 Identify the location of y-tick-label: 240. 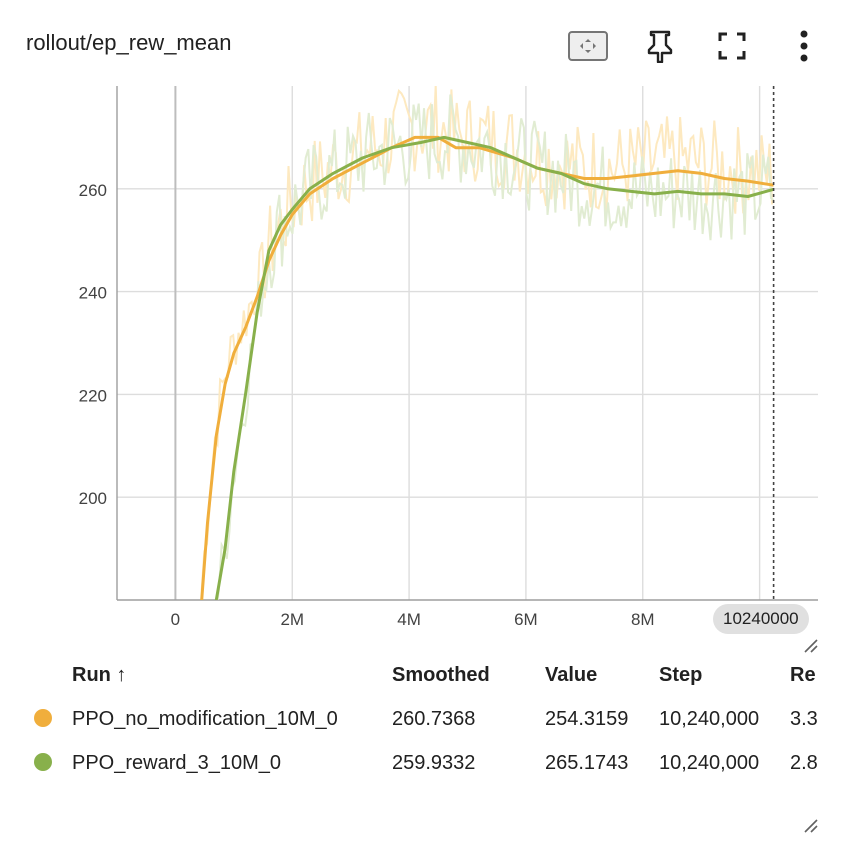
(93, 293).